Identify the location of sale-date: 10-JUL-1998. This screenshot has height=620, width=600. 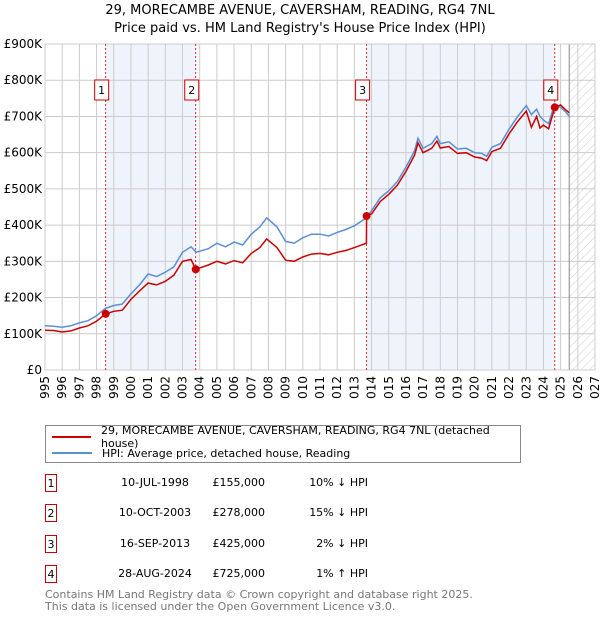
(155, 482).